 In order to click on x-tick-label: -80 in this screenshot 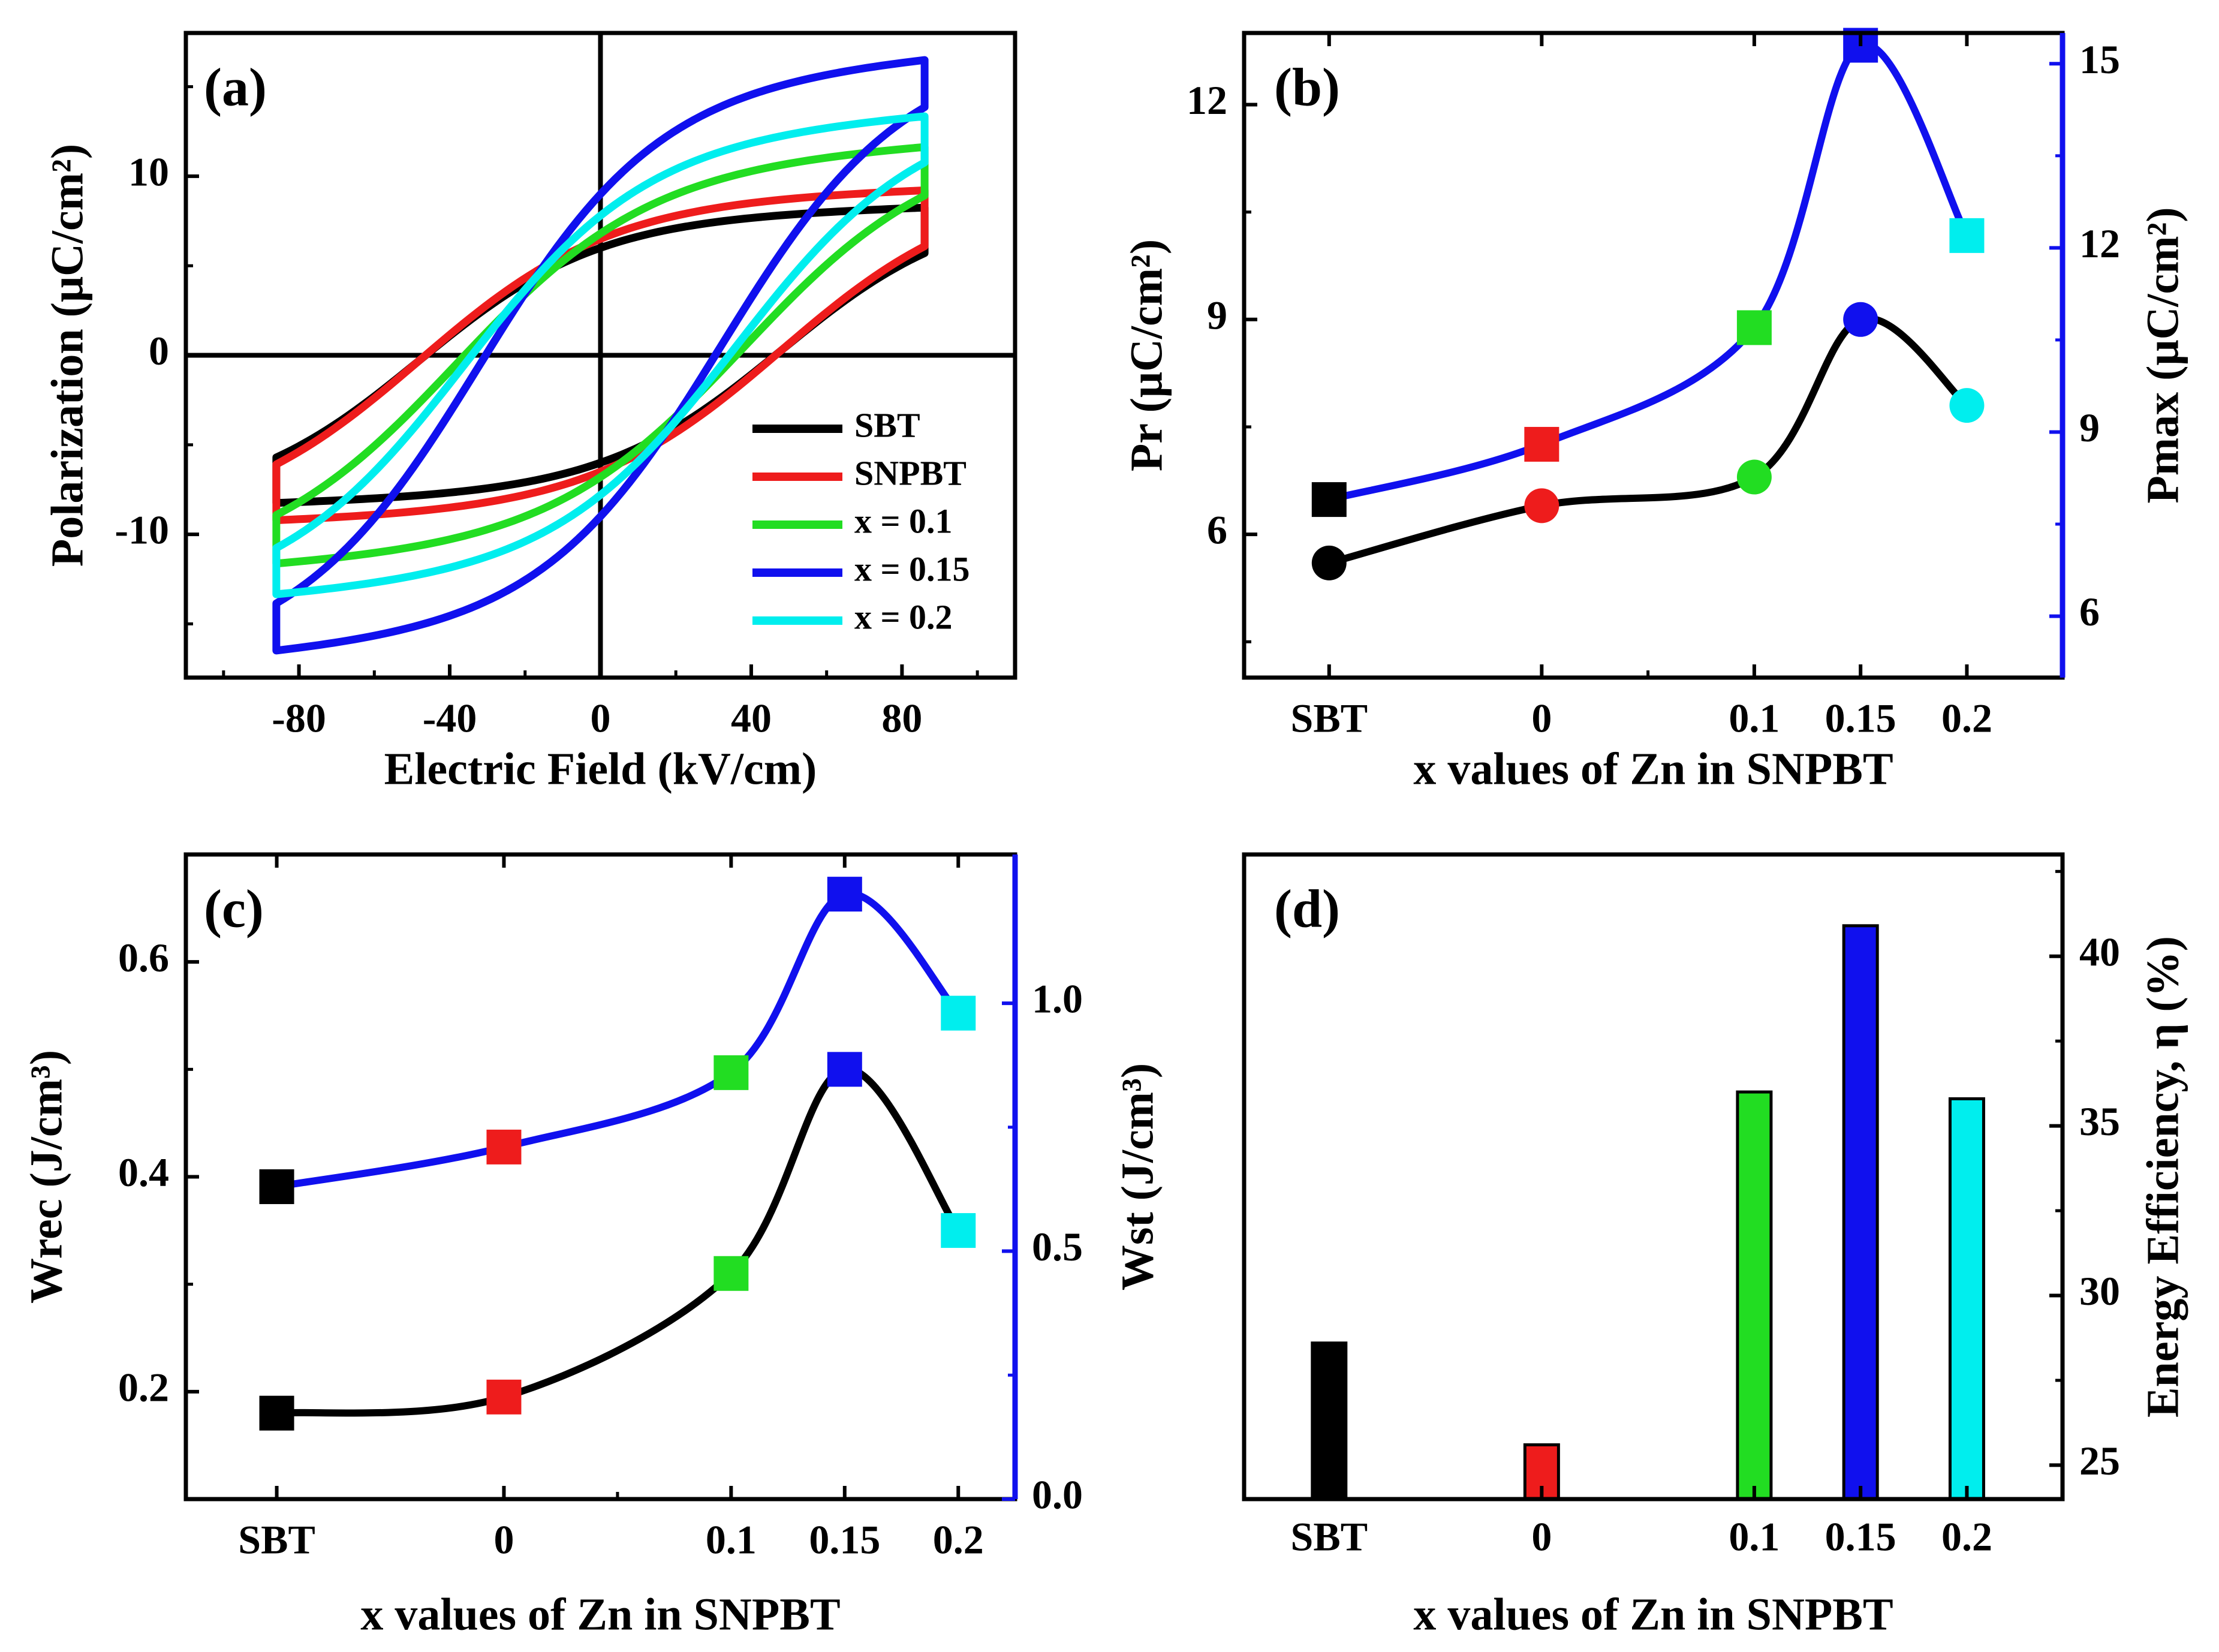, I will do `click(299, 718)`.